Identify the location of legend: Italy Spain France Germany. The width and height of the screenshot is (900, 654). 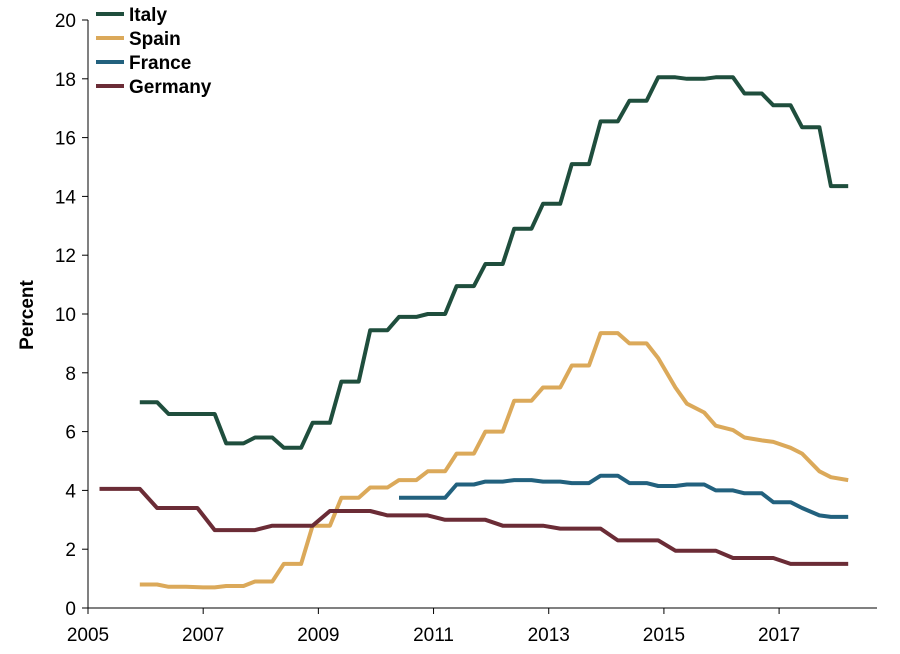
(154, 51).